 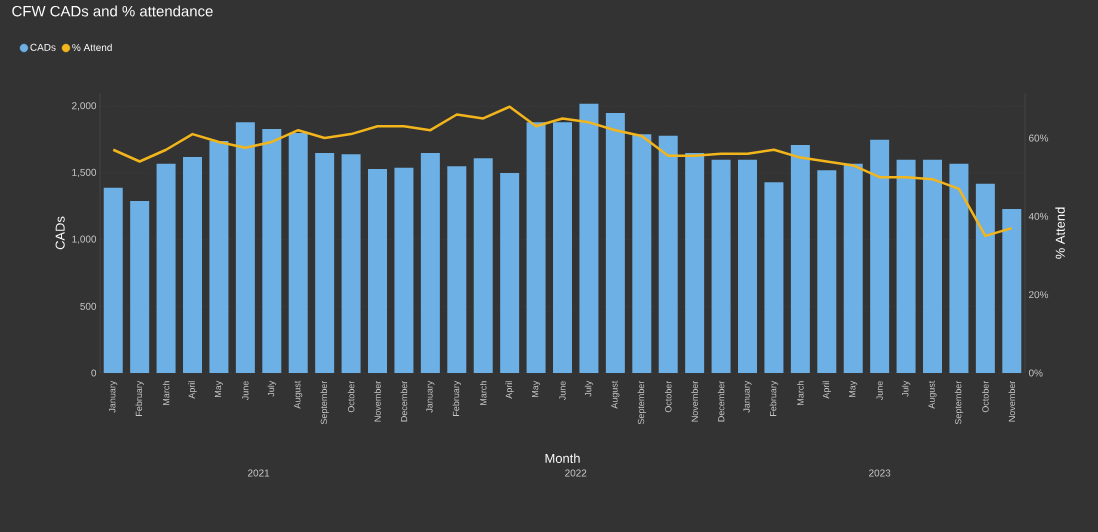 I want to click on text: 2023, so click(x=880, y=473).